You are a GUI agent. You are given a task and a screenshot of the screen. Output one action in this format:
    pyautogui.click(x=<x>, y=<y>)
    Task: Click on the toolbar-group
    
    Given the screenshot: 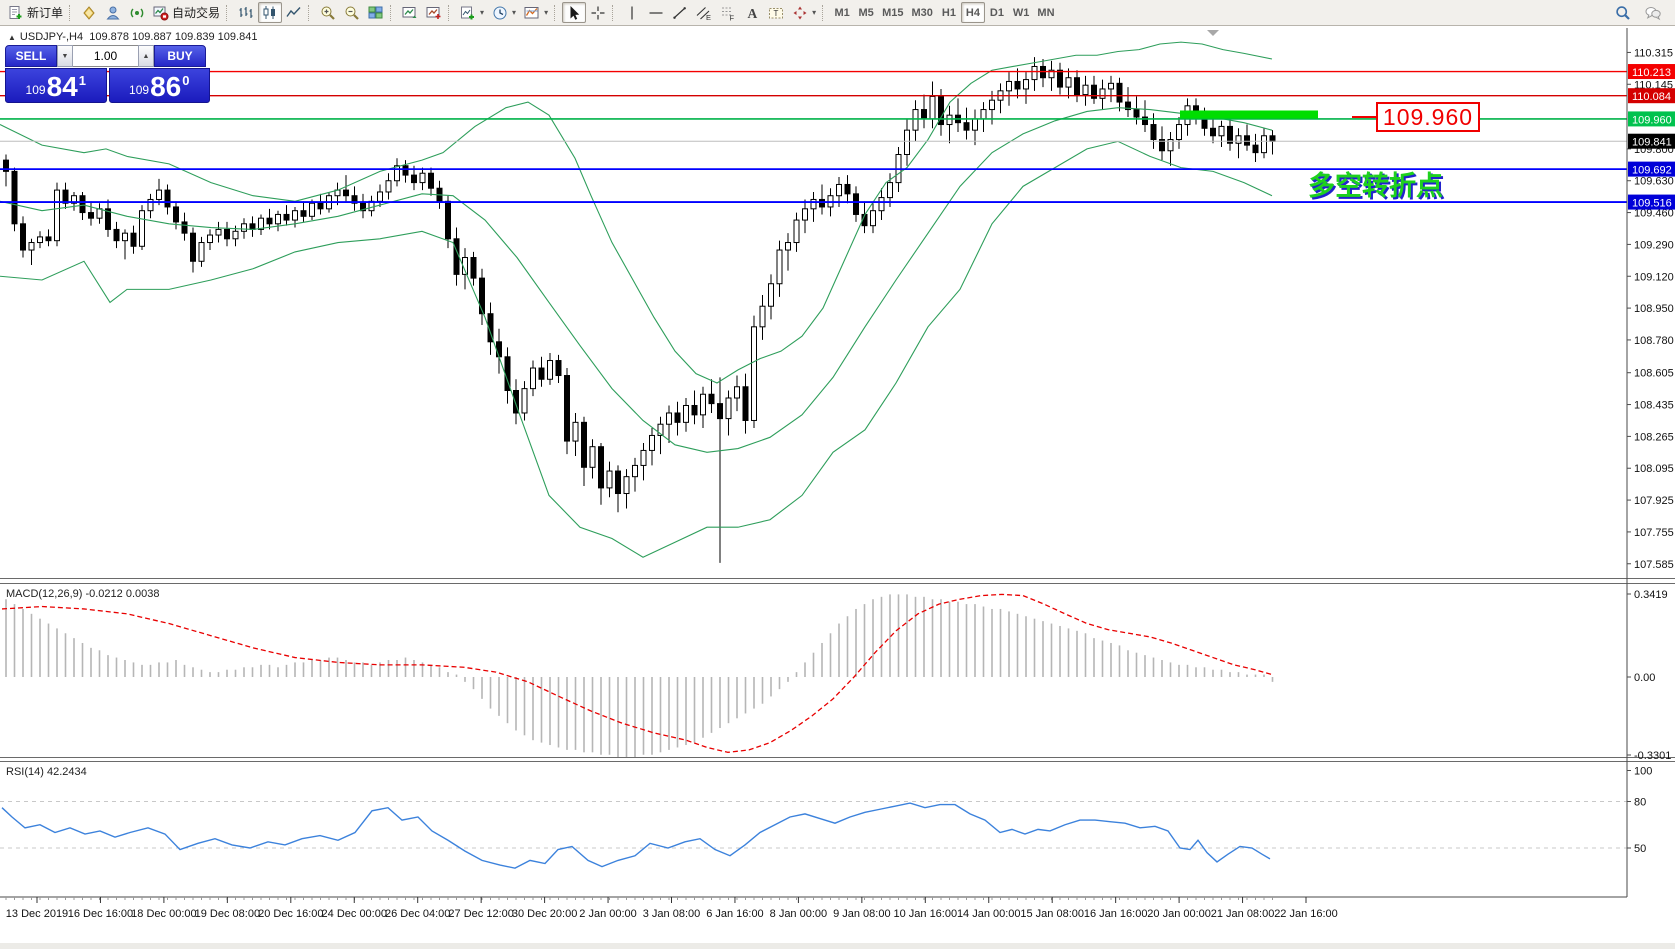 What is the action you would take?
    pyautogui.click(x=586, y=13)
    